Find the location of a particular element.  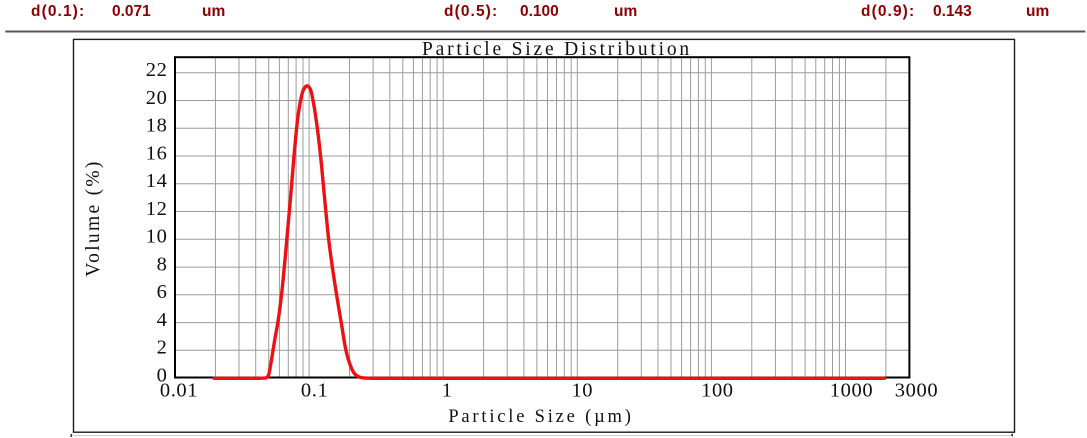

svg-text: 16 is located at coordinates (157, 153).